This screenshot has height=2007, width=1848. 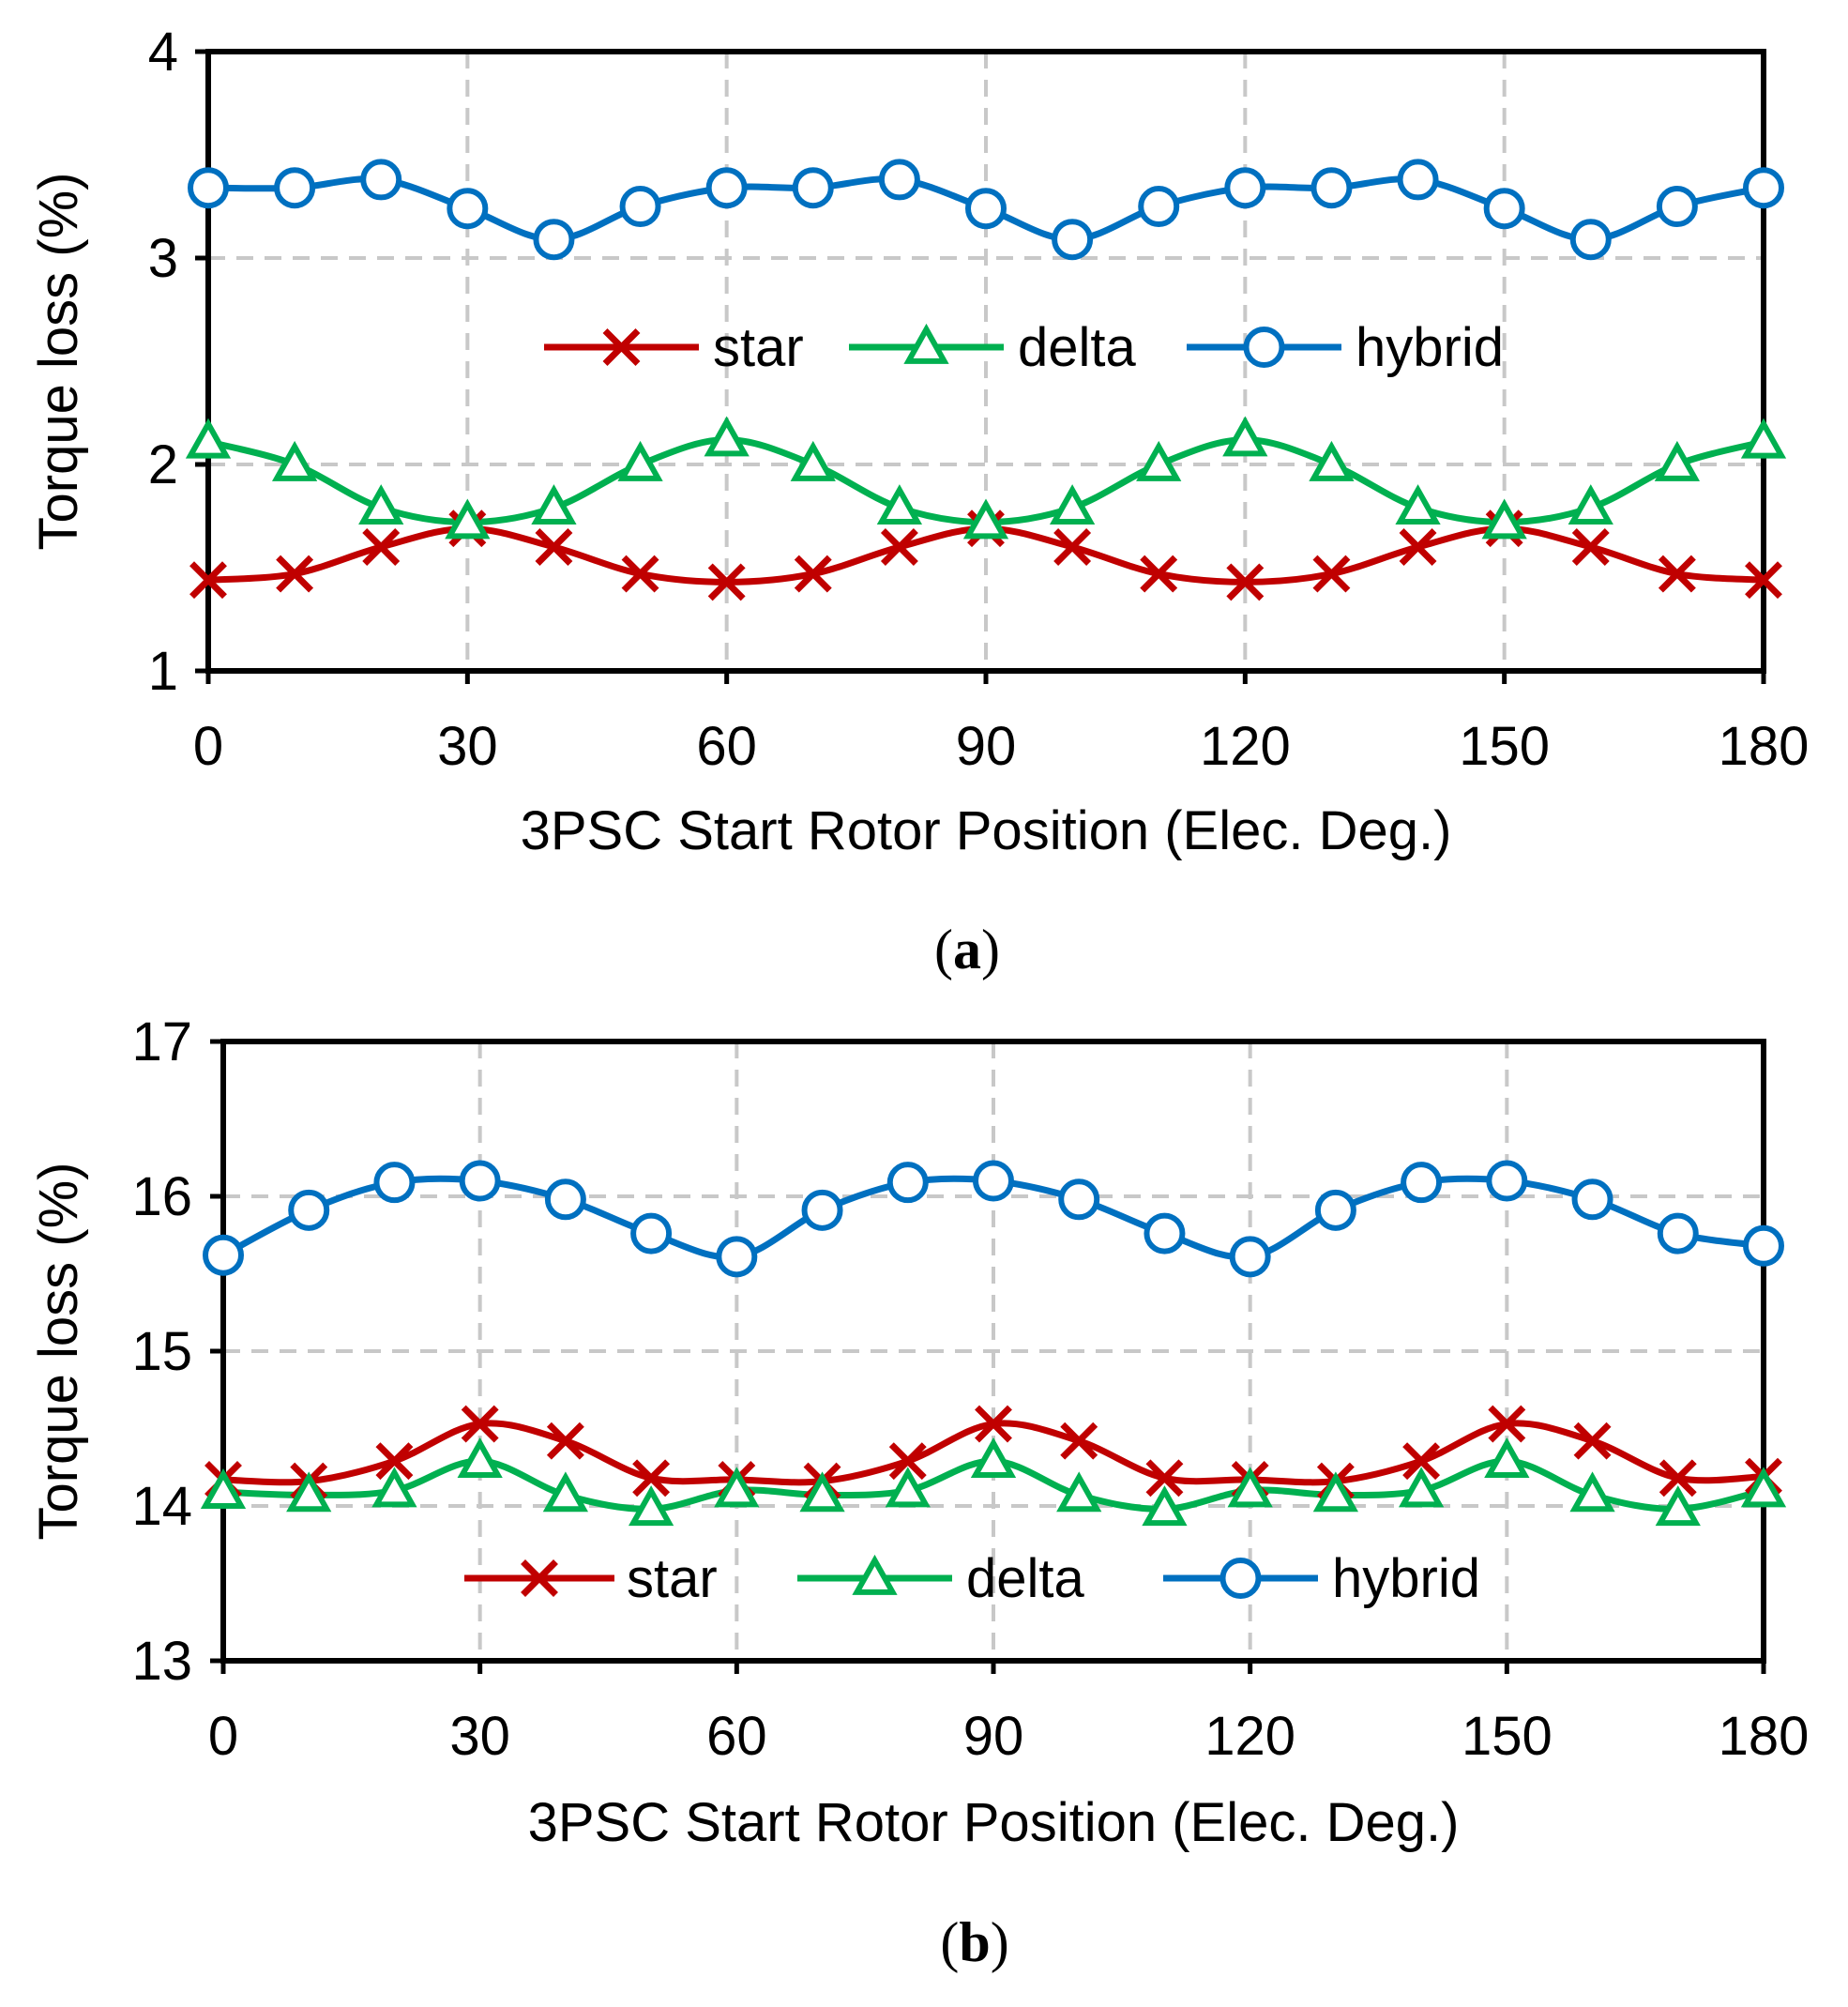 I want to click on y-tick-label: 14, so click(x=161, y=1506).